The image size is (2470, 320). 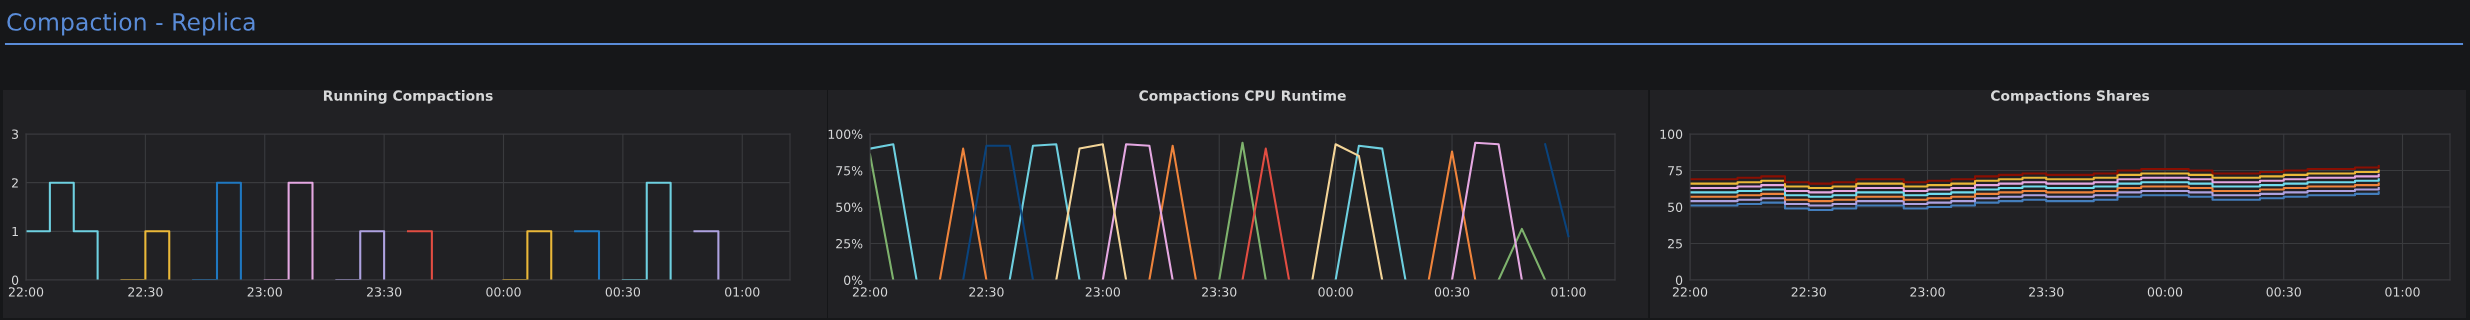 I want to click on y-tick-label: 50%, so click(x=849, y=207).